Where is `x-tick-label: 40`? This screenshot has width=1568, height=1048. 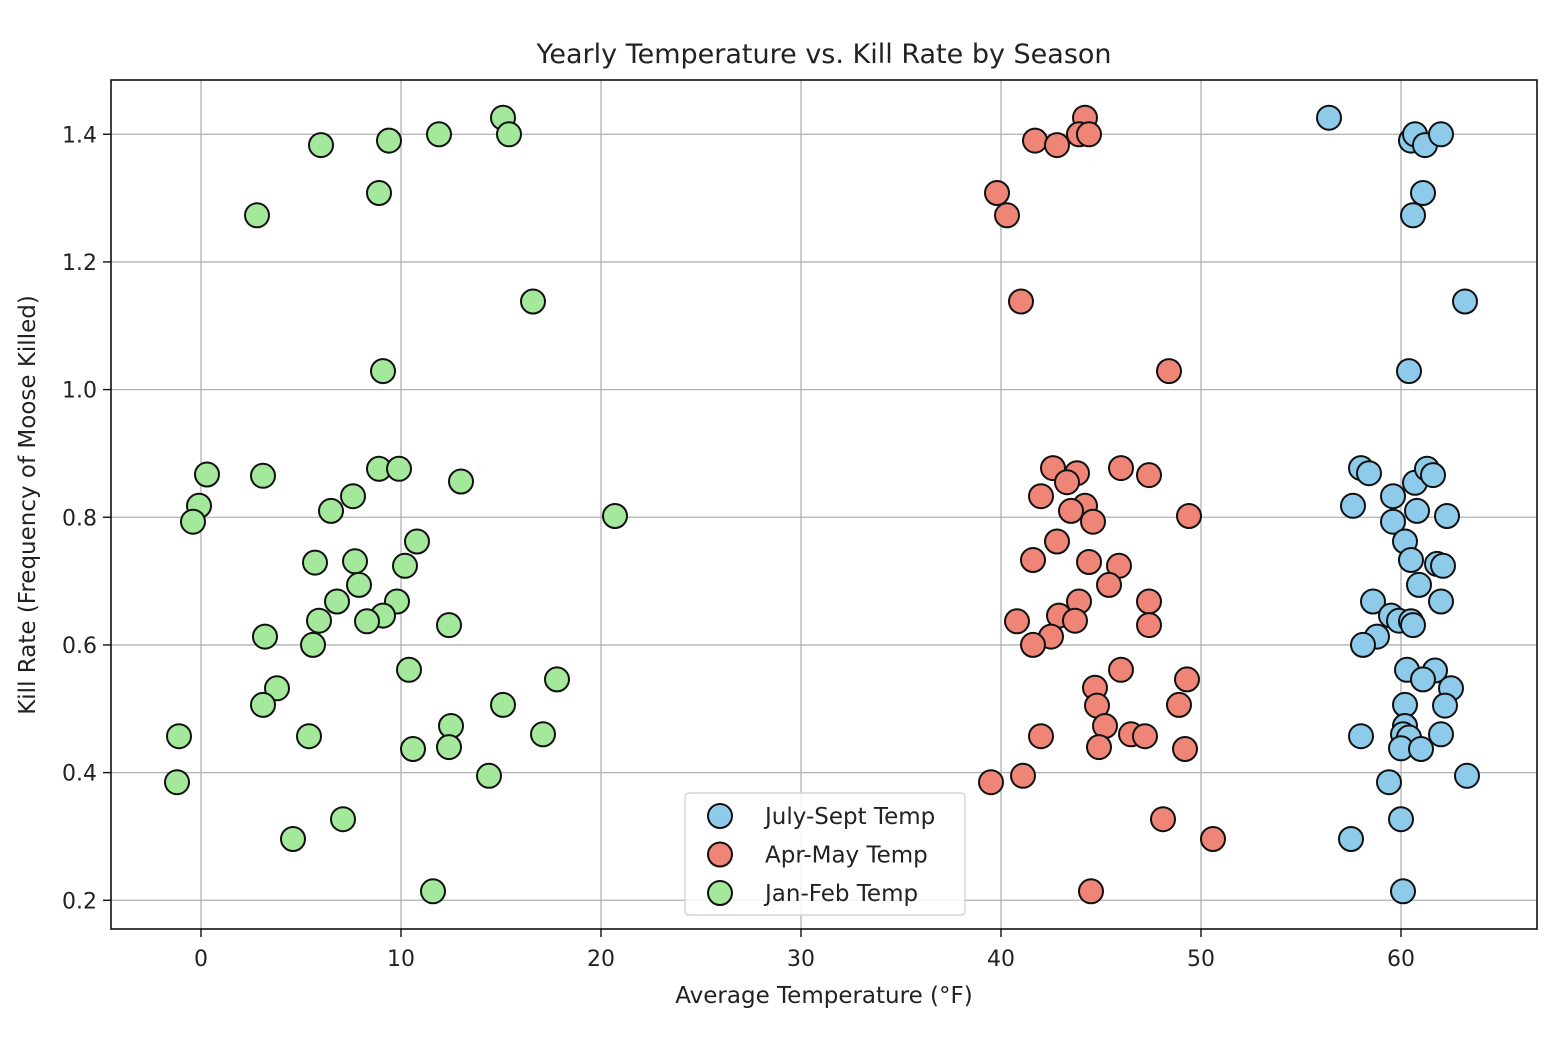 x-tick-label: 40 is located at coordinates (1001, 959).